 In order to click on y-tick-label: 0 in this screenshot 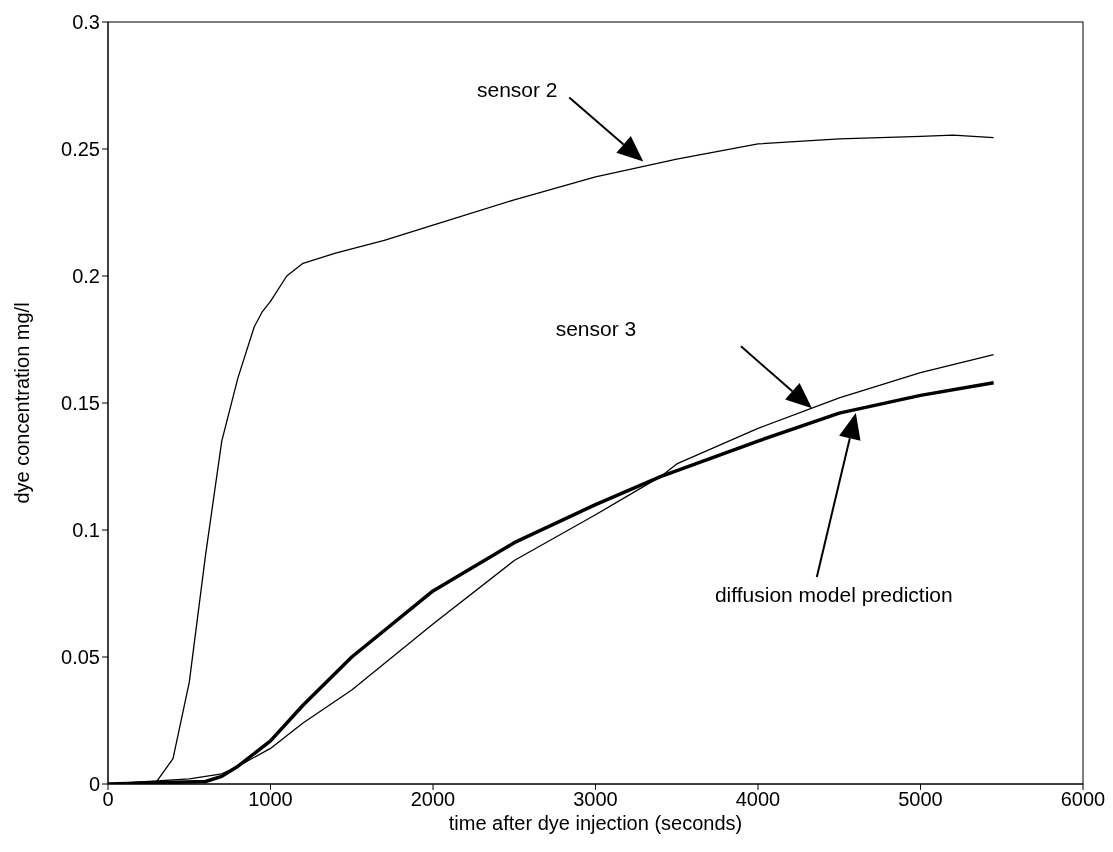, I will do `click(94, 784)`.